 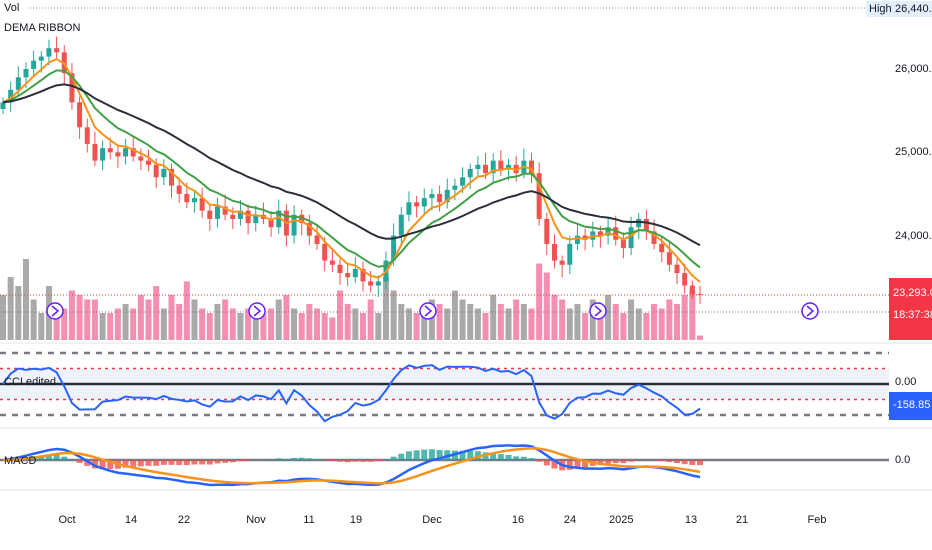 What do you see at coordinates (913, 69) in the screenshot?
I see `price-tick: 26,000.0` at bounding box center [913, 69].